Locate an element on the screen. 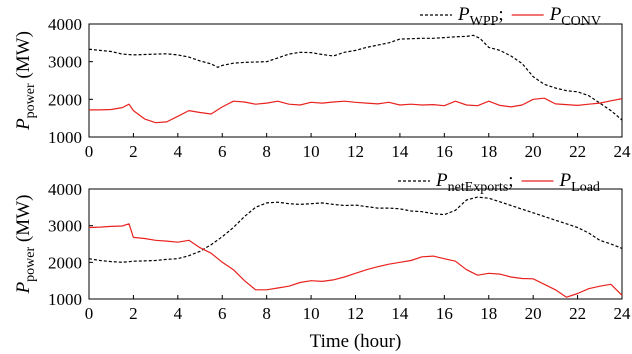 The height and width of the screenshot is (354, 632). legend-label-conv: PCONV is located at coordinates (575, 16).